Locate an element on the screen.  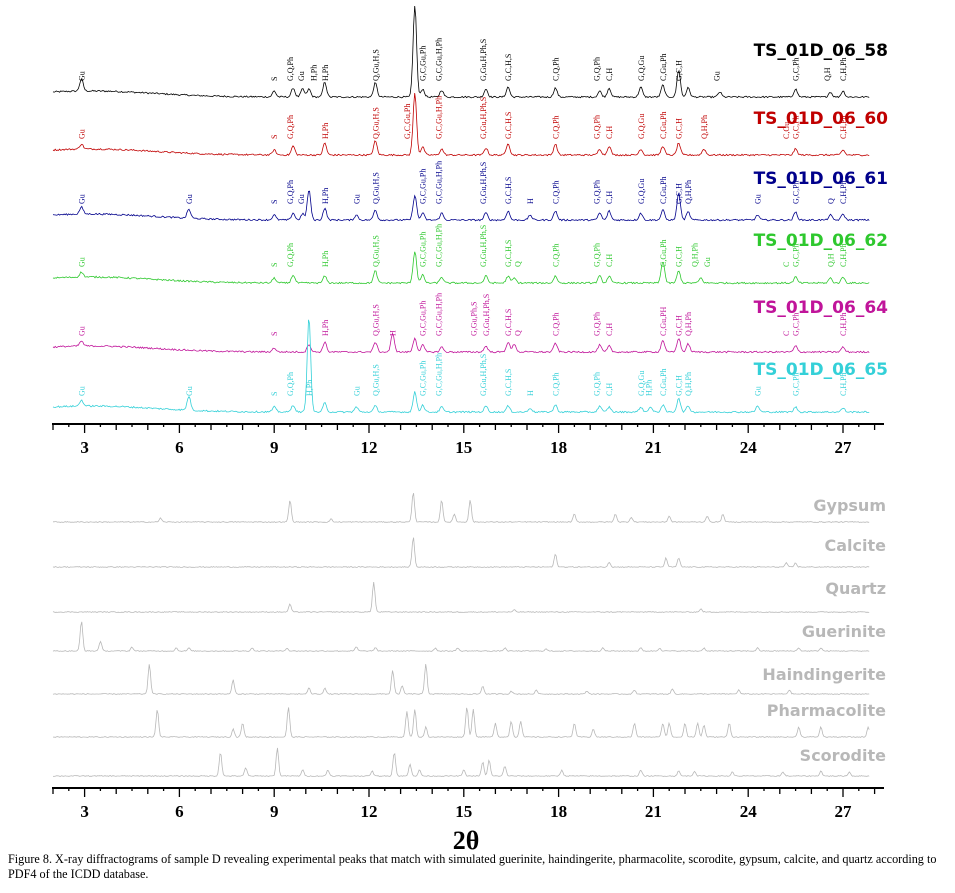
series-name-label: Scorodite is located at coordinates (843, 755).